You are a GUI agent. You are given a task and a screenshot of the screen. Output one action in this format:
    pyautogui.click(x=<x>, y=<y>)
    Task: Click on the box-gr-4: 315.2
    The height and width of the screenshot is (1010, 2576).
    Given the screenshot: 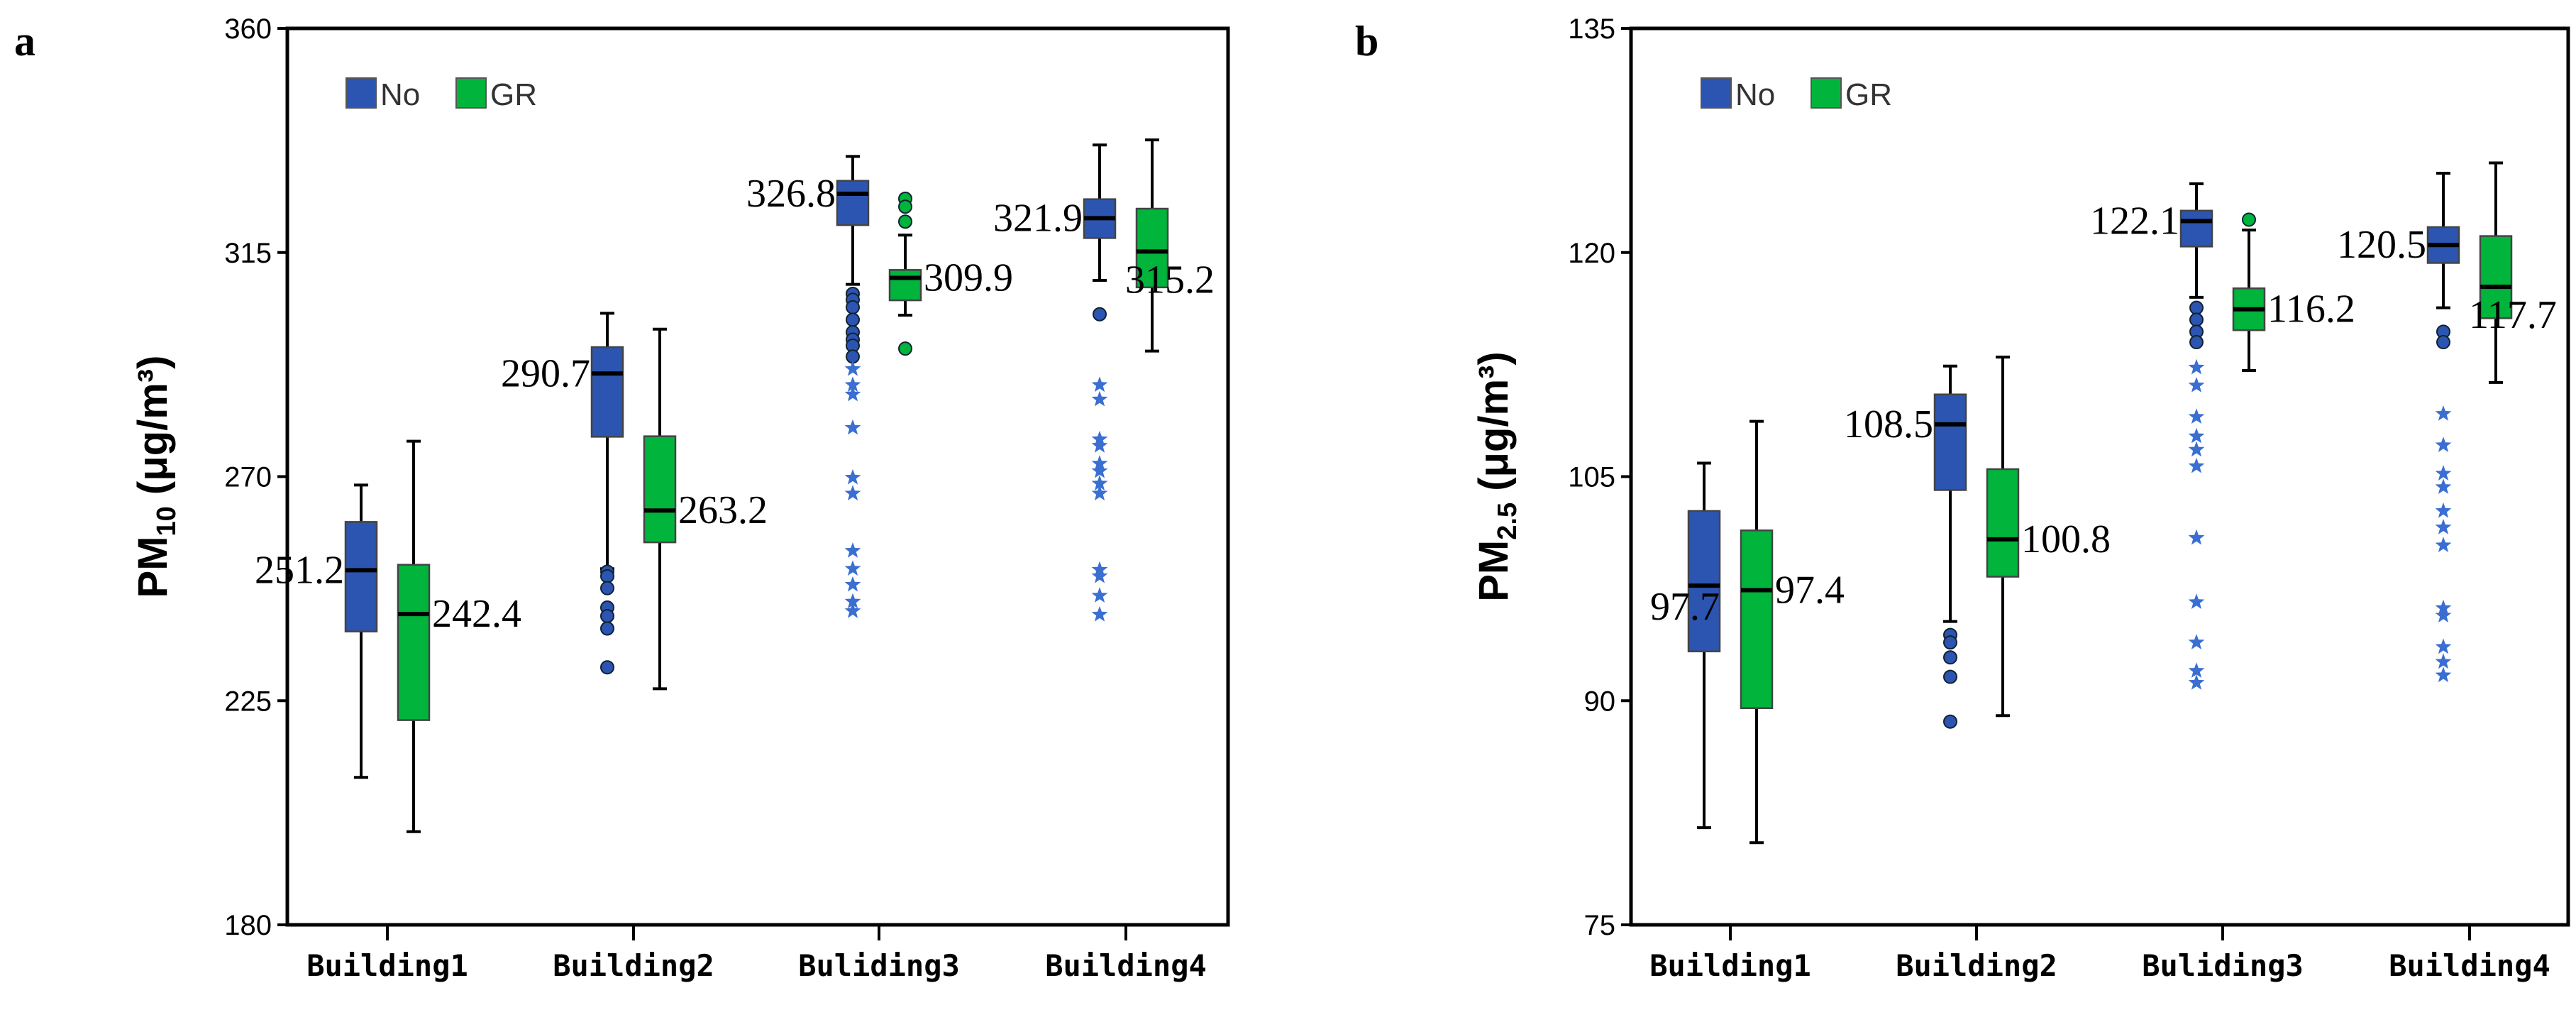 What is the action you would take?
    pyautogui.click(x=1170, y=245)
    